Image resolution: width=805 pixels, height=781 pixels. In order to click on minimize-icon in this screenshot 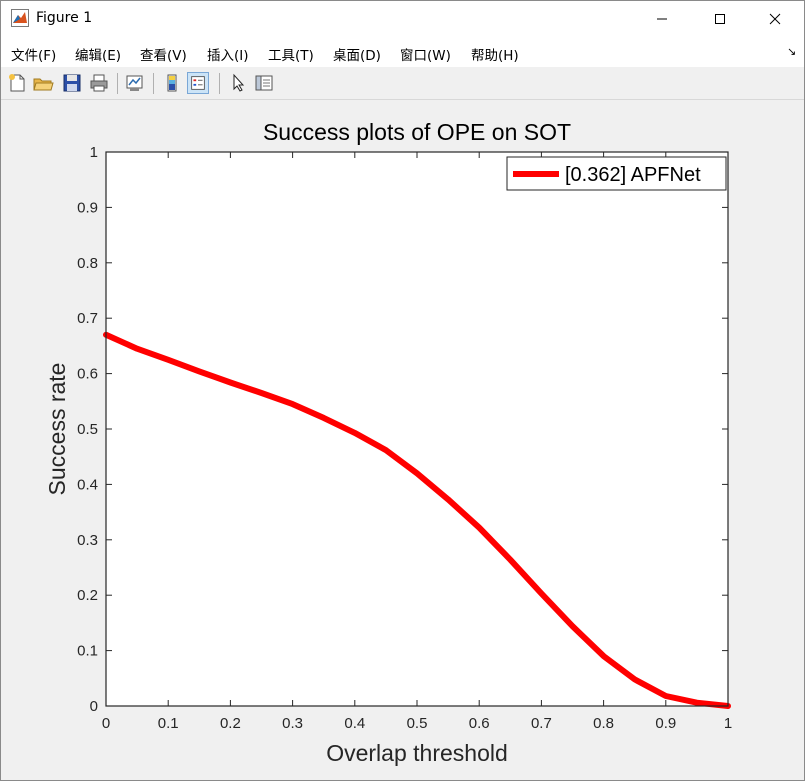, I will do `click(662, 19)`.